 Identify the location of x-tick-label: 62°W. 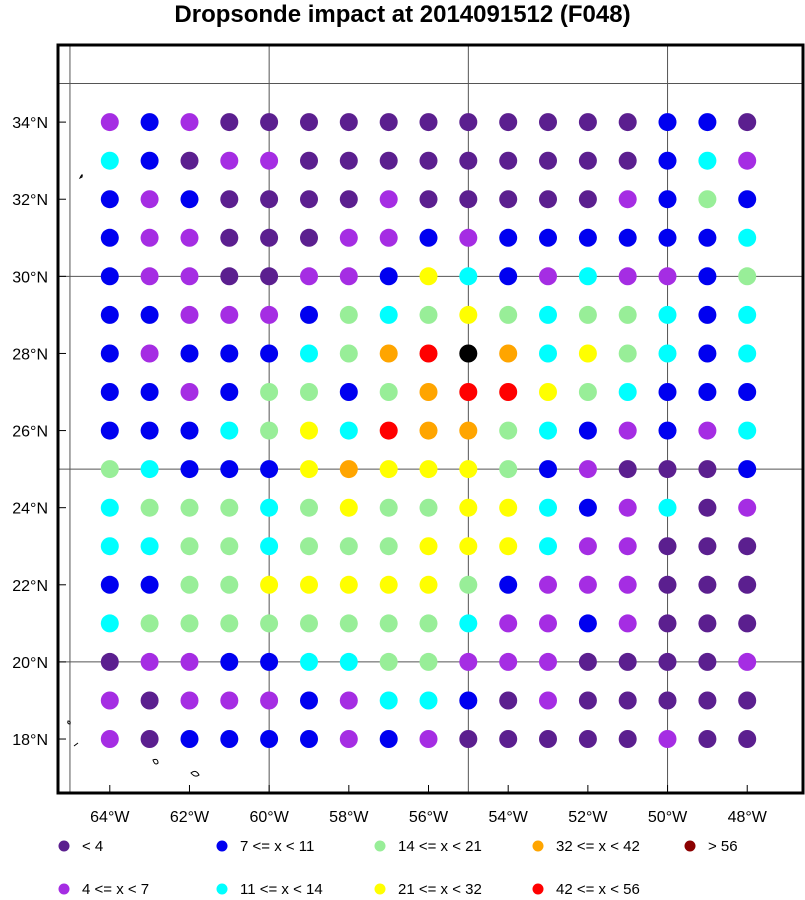
(190, 817).